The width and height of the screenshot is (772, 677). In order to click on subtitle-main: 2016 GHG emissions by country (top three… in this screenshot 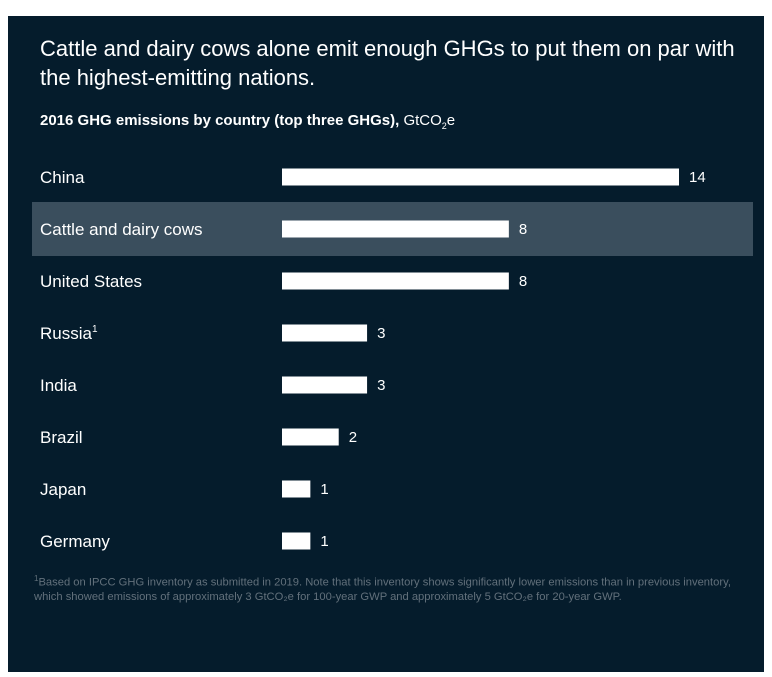, I will do `click(220, 120)`.